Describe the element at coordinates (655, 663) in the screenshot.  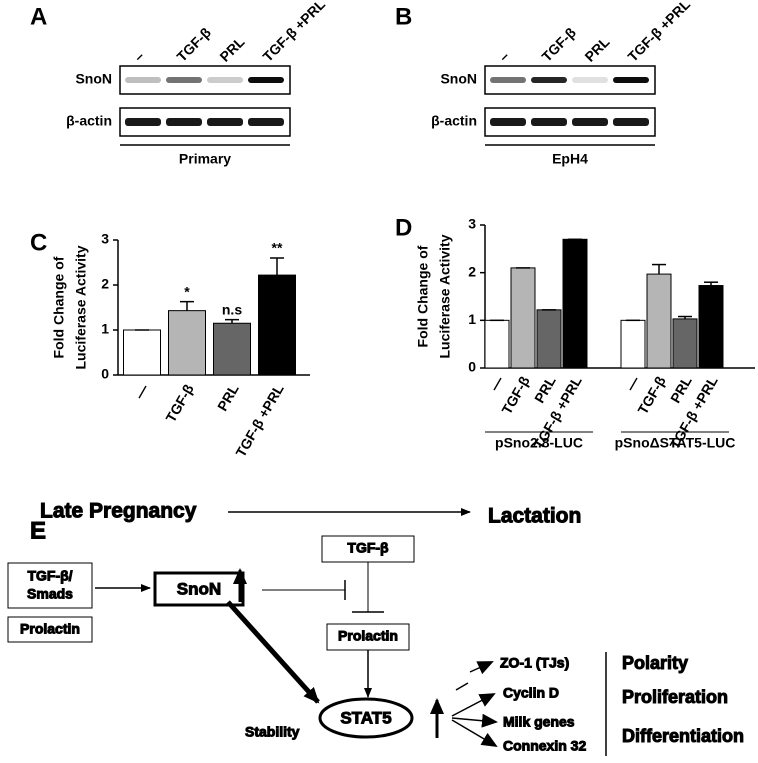
I see `outcome: Polarity` at that location.